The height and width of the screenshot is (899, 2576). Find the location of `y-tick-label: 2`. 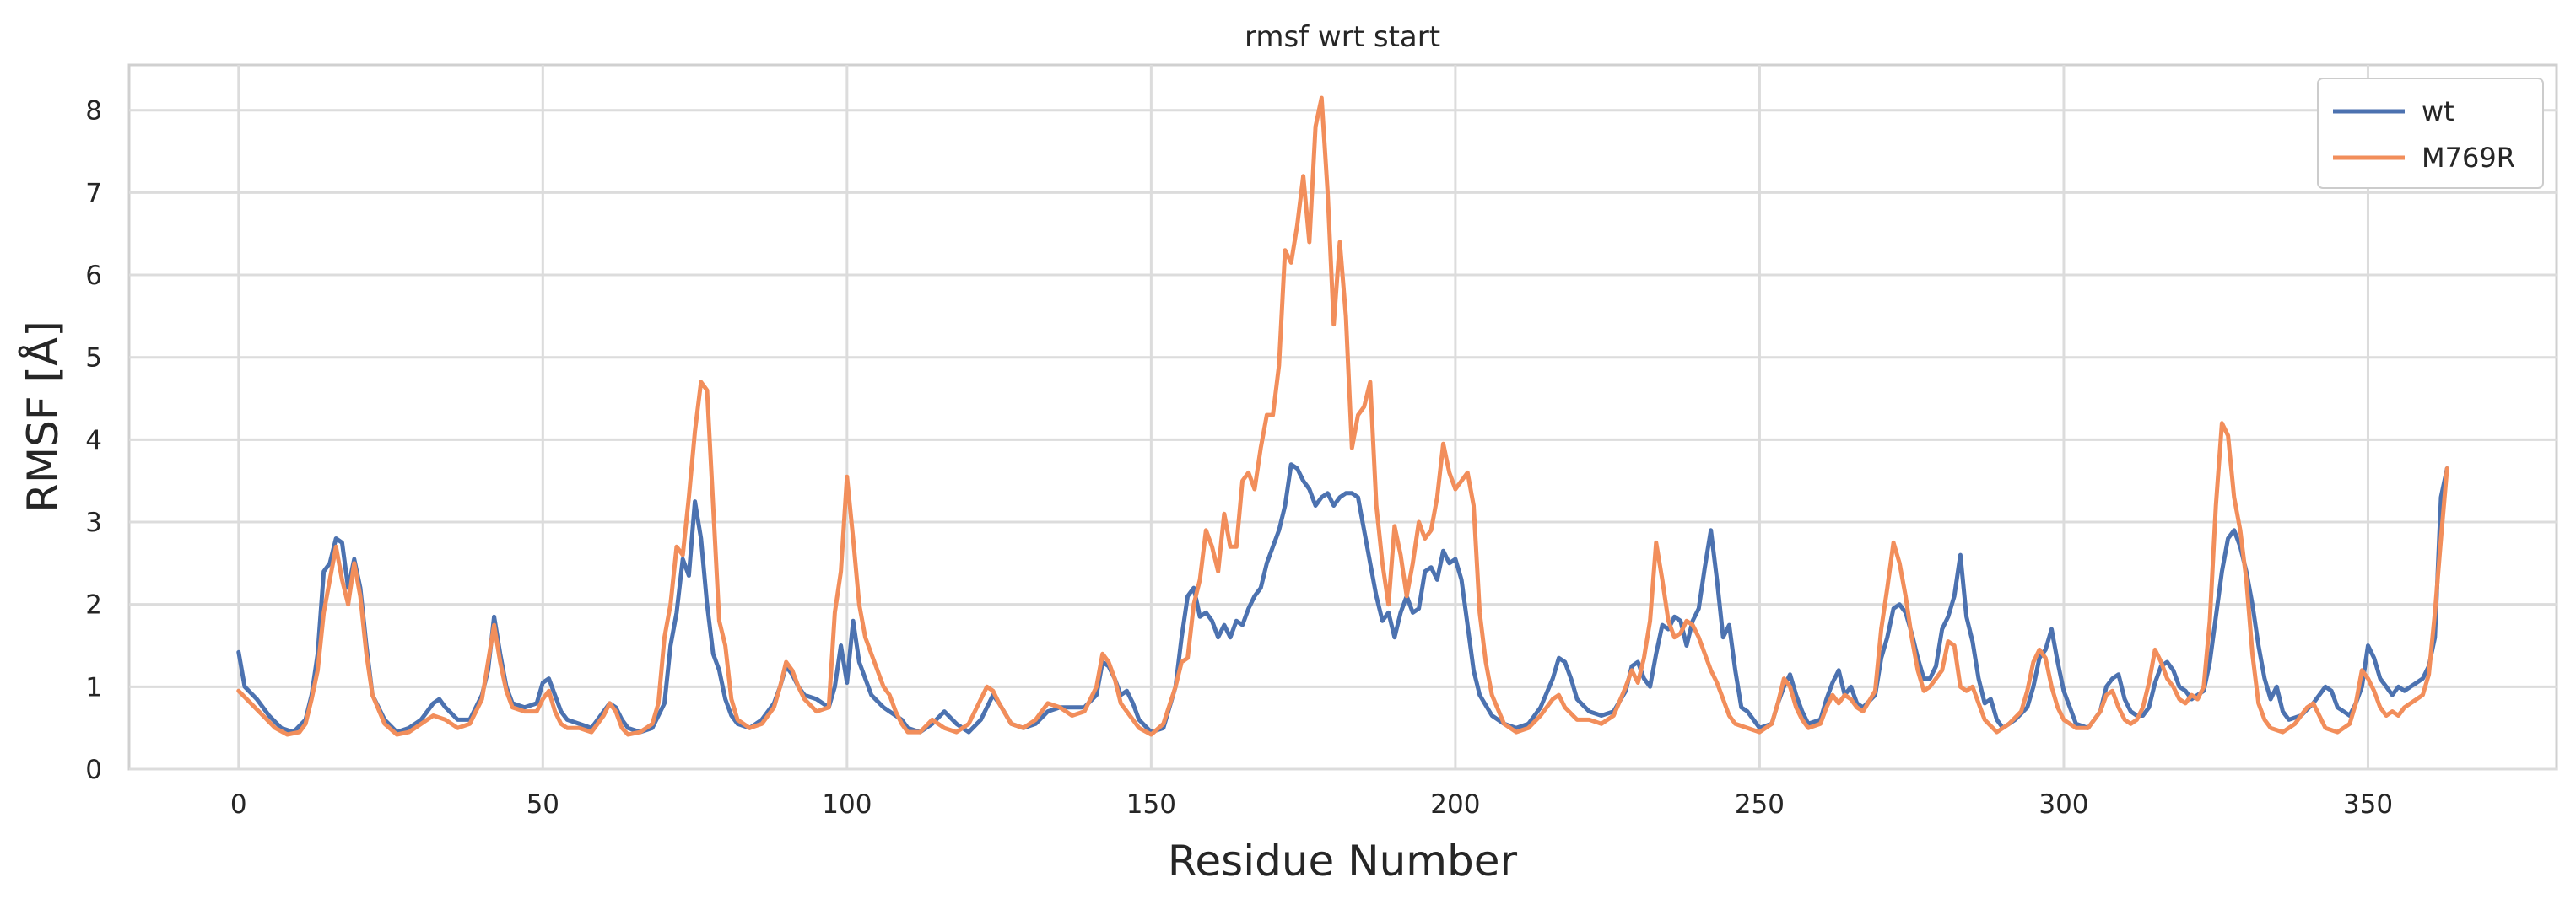

y-tick-label: 2 is located at coordinates (93, 605).